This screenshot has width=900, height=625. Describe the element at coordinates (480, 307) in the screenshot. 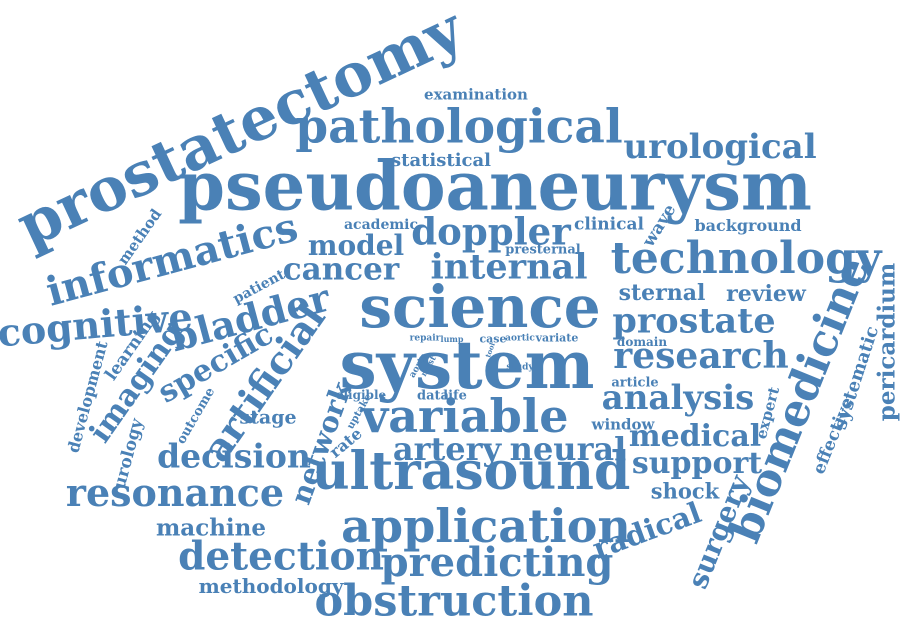

I see `word-science: science` at that location.